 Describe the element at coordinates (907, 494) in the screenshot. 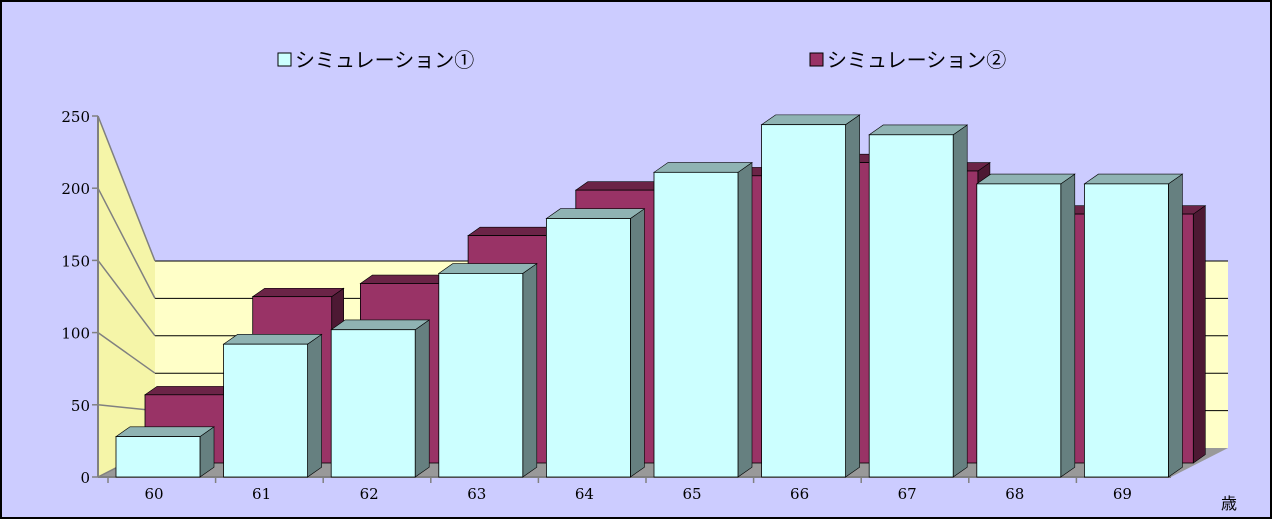

I see `x-tick-label: 67` at that location.